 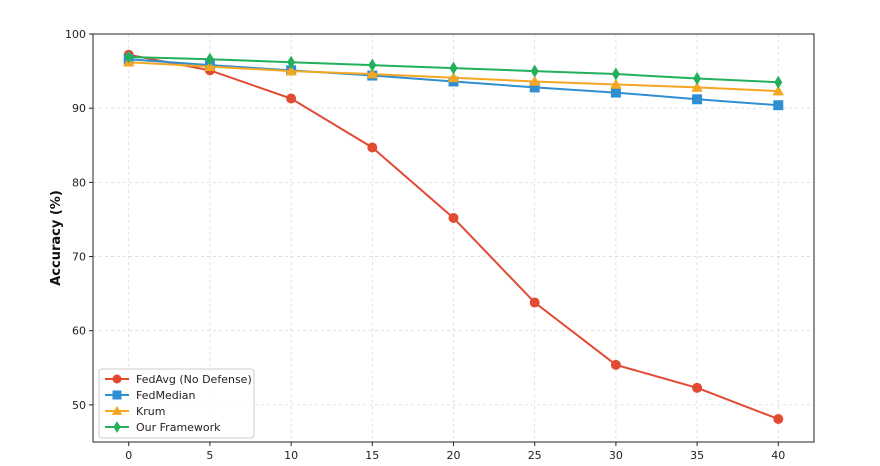 What do you see at coordinates (150, 411) in the screenshot?
I see `legend-label: Krum` at bounding box center [150, 411].